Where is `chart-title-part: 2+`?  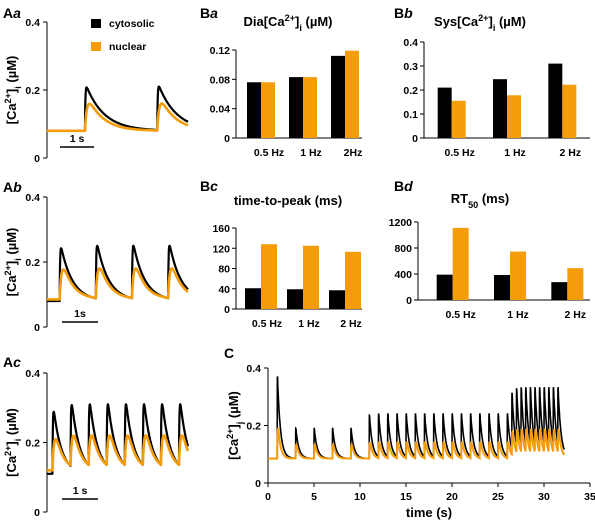
chart-title-part: 2+ is located at coordinates (483, 18).